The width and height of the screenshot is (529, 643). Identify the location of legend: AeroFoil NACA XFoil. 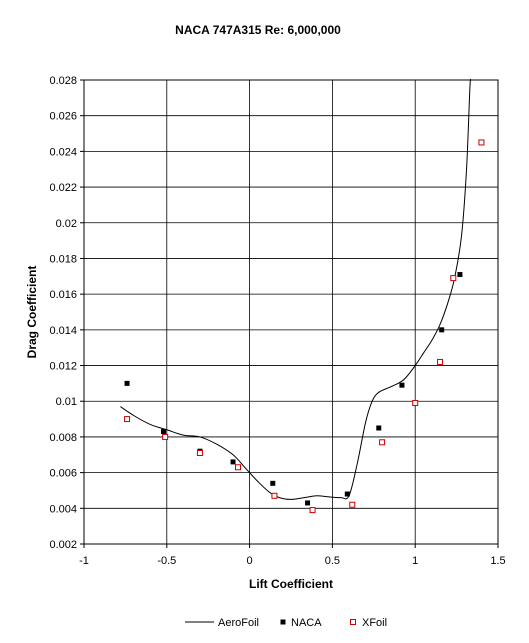
(286, 623).